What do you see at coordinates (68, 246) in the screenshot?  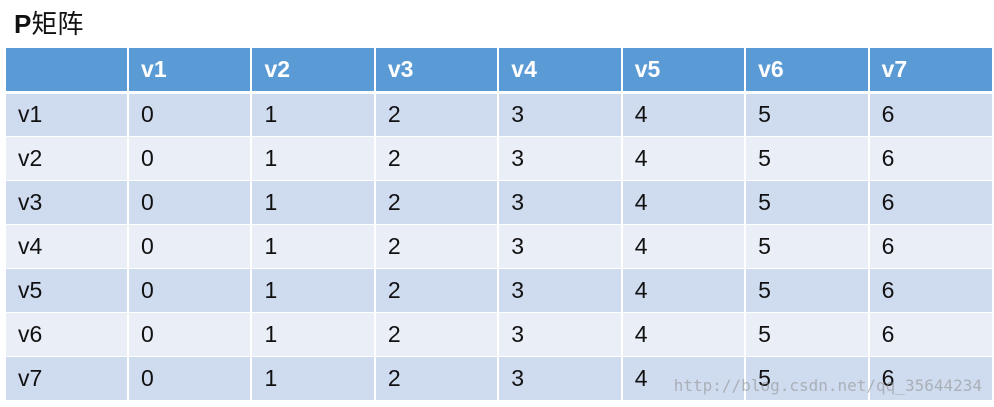 I see `row-label: v4` at bounding box center [68, 246].